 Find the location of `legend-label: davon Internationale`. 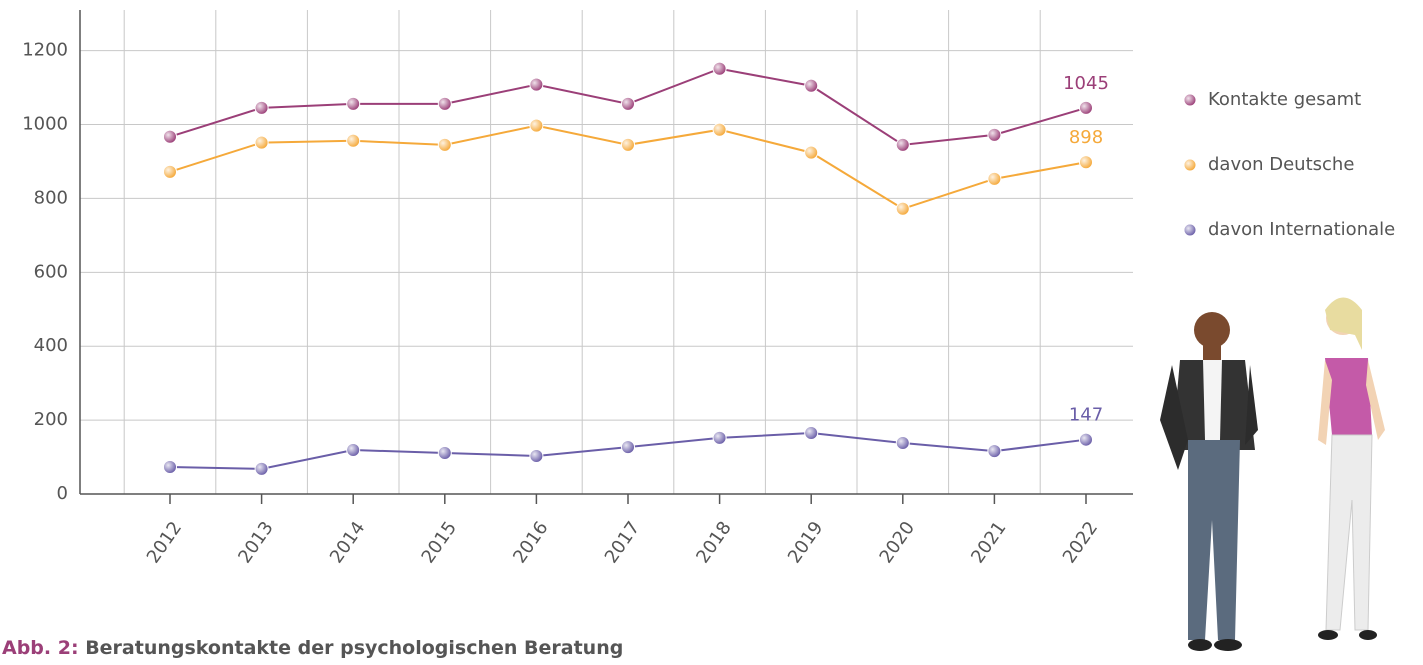

legend-label: davon Internationale is located at coordinates (1301, 229).